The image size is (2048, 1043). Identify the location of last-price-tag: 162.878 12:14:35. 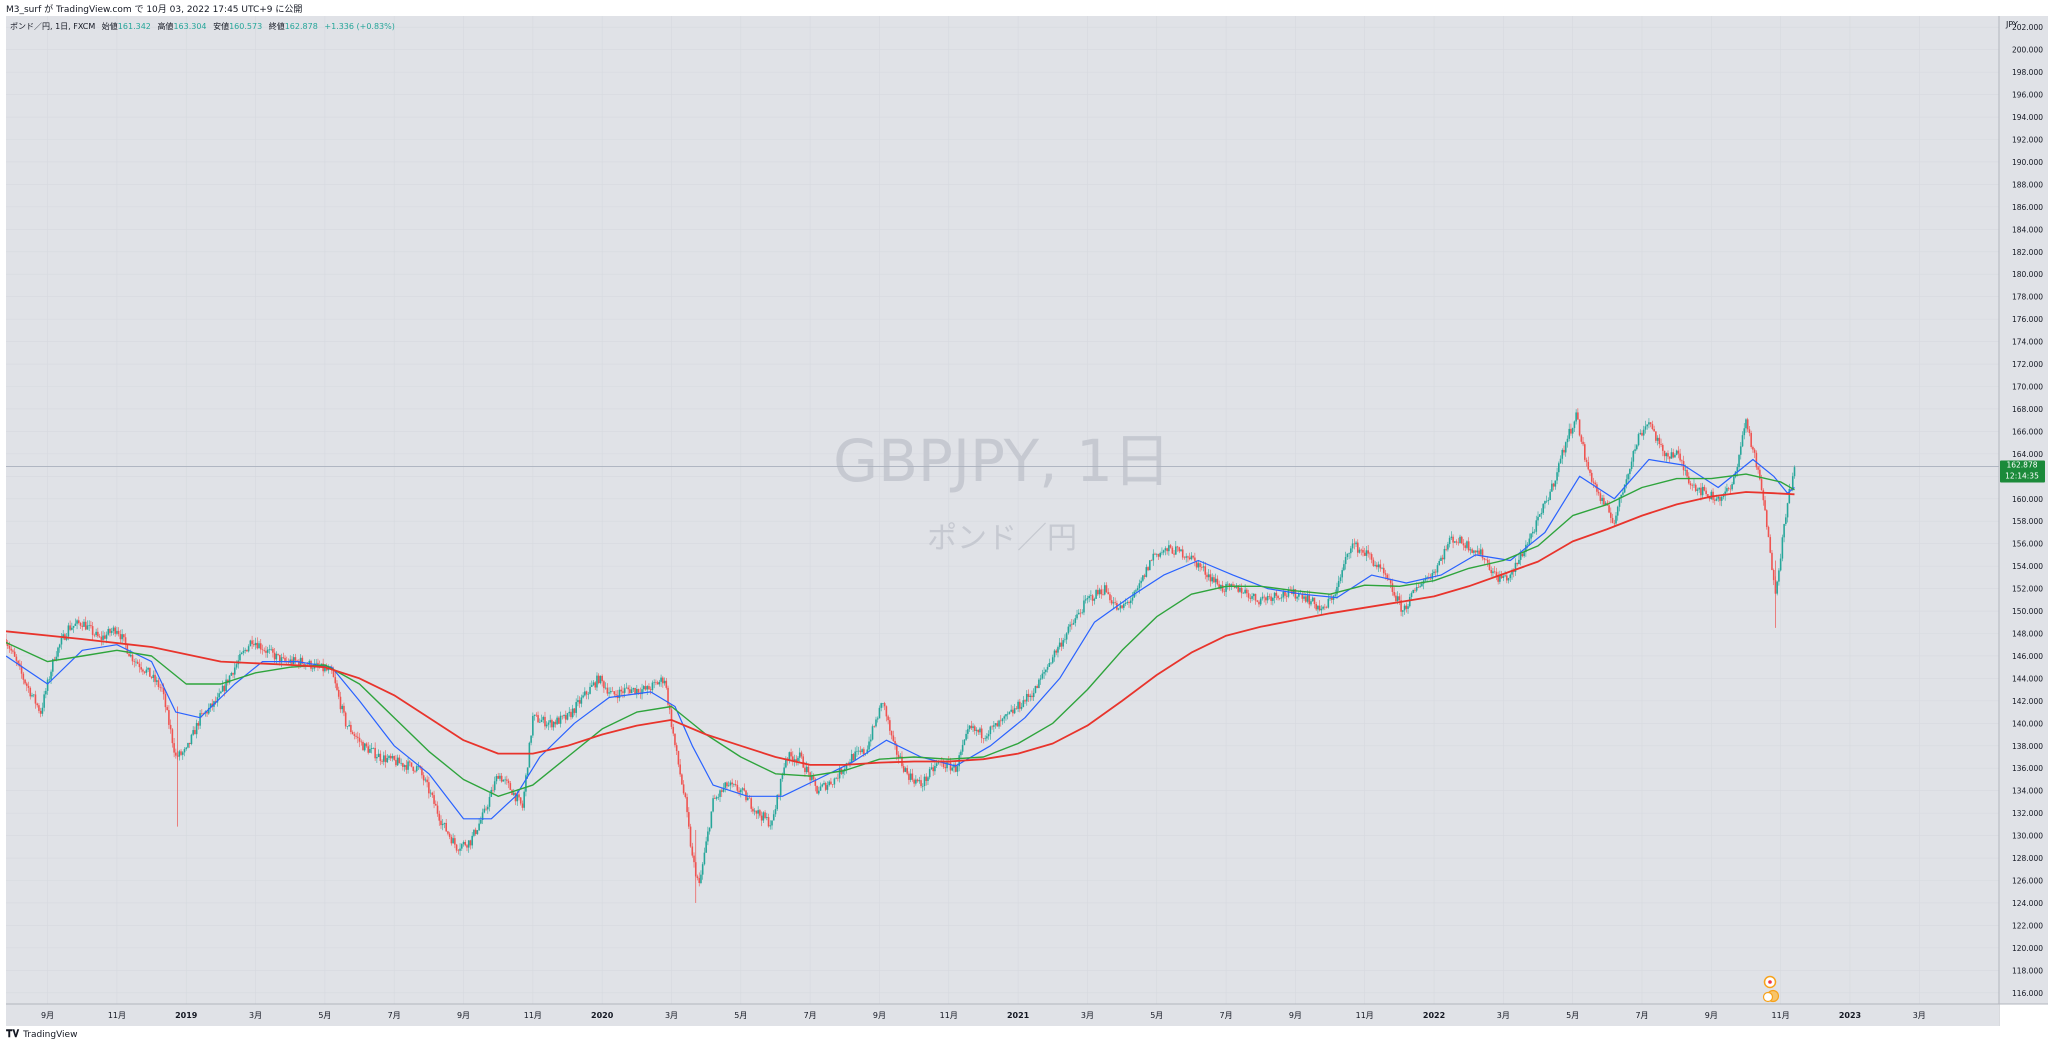
(2022, 471).